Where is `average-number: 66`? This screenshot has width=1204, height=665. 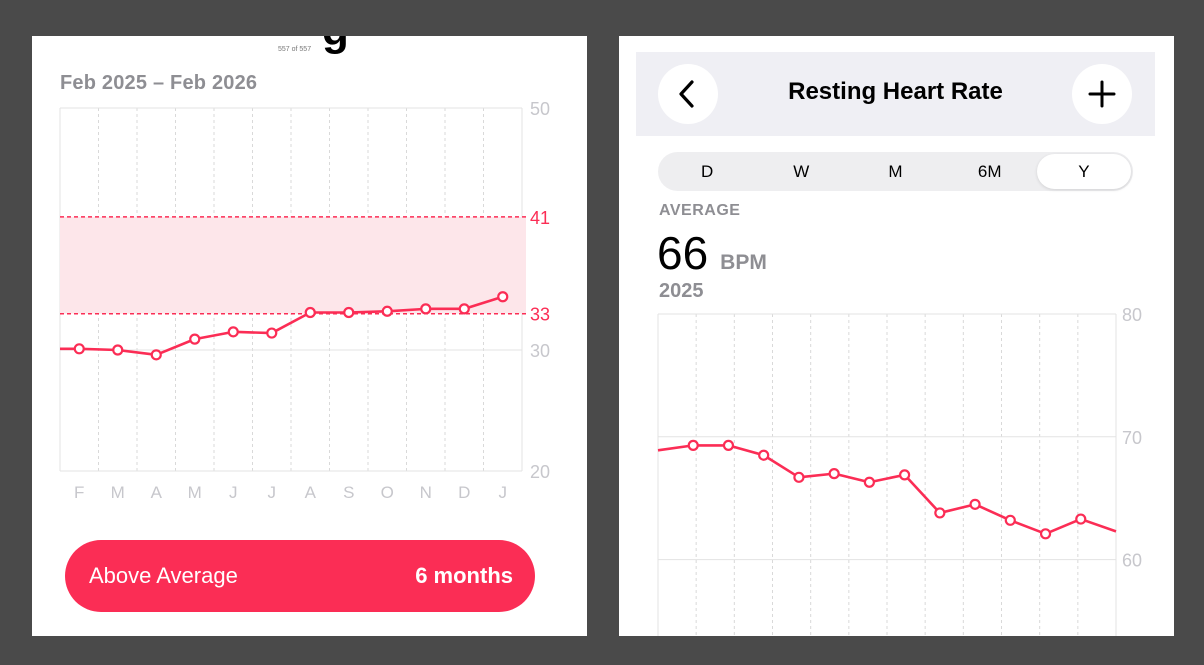
average-number: 66 is located at coordinates (683, 253).